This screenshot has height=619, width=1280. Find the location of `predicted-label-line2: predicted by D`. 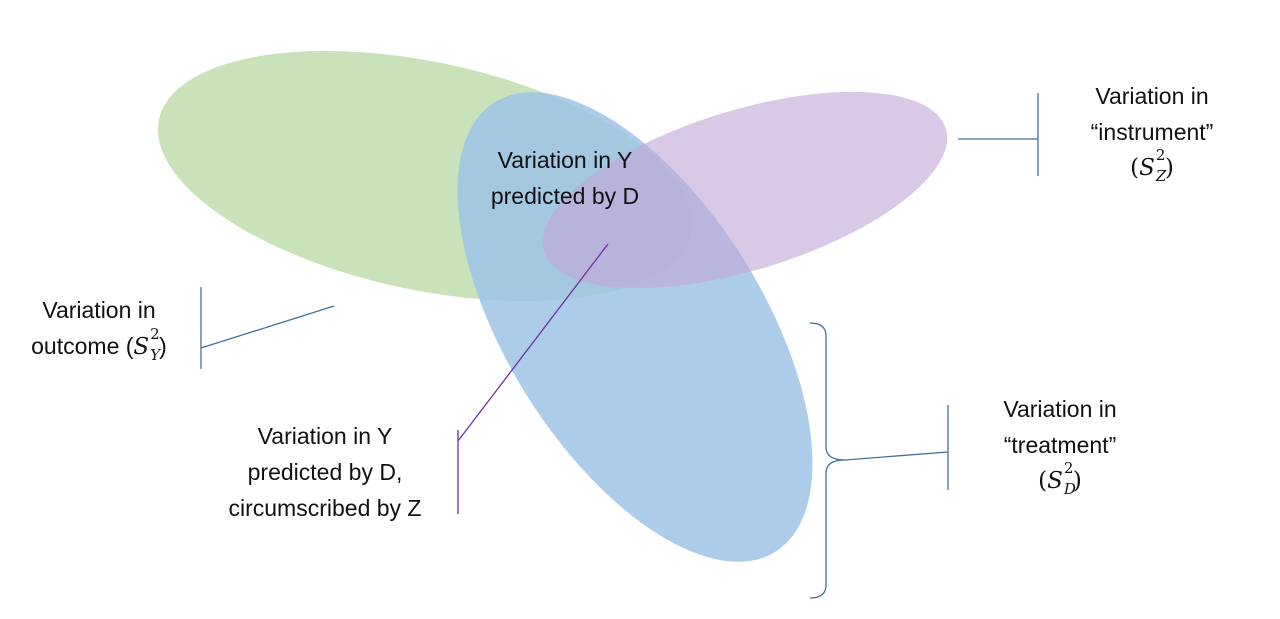

predicted-label-line2: predicted by D is located at coordinates (565, 196).